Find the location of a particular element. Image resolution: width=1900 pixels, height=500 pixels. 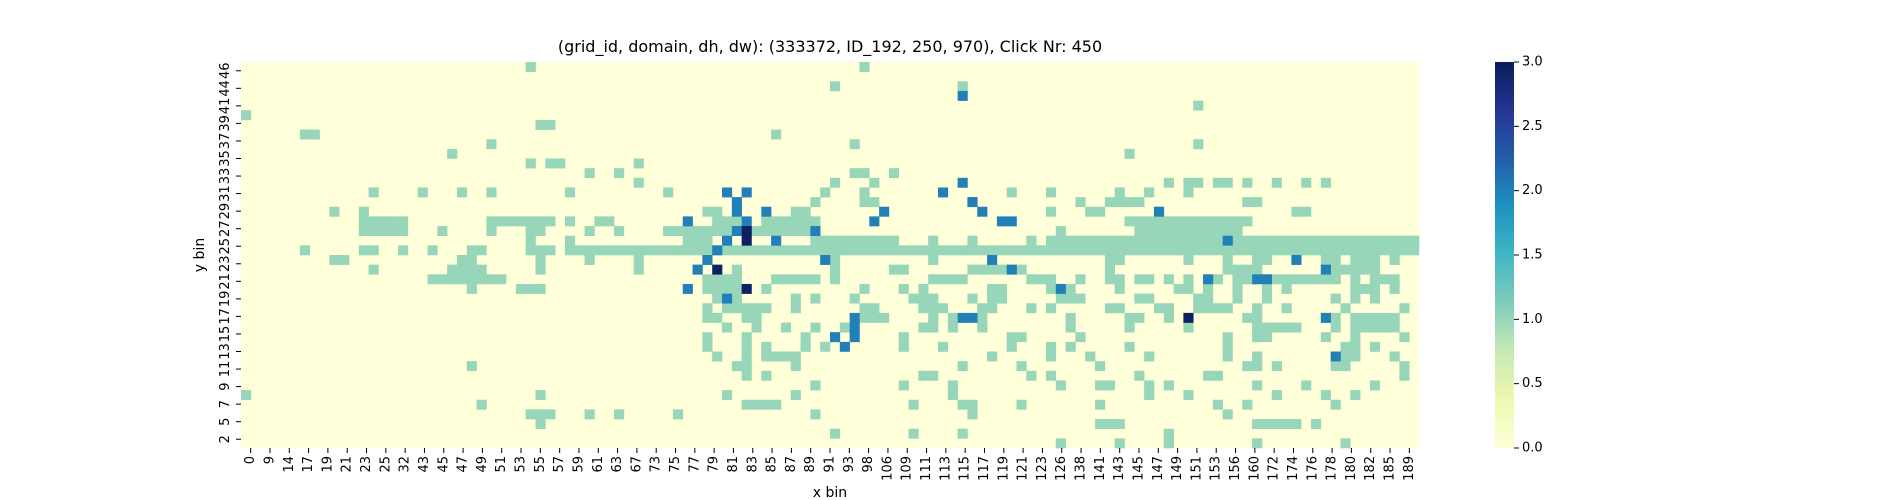

x-tick-label: 109 is located at coordinates (907, 468).